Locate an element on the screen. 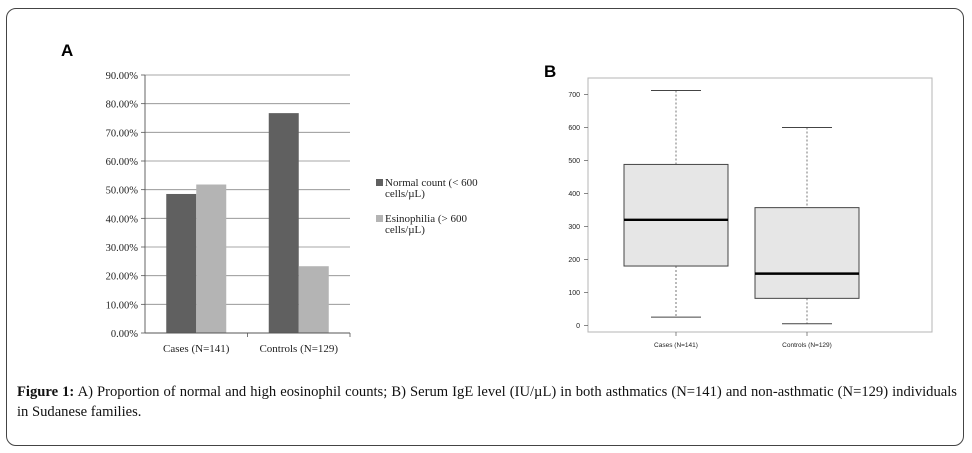 This screenshot has width=972, height=453. caption-prefix: Figure 1: is located at coordinates (46, 392).